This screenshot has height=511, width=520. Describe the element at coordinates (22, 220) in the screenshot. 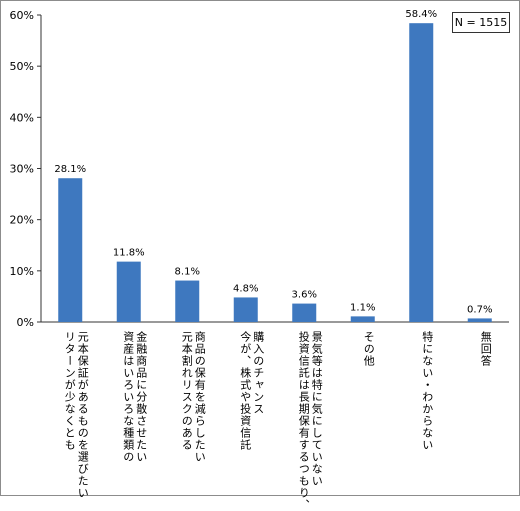

I see `y-tick-label: 20%` at that location.